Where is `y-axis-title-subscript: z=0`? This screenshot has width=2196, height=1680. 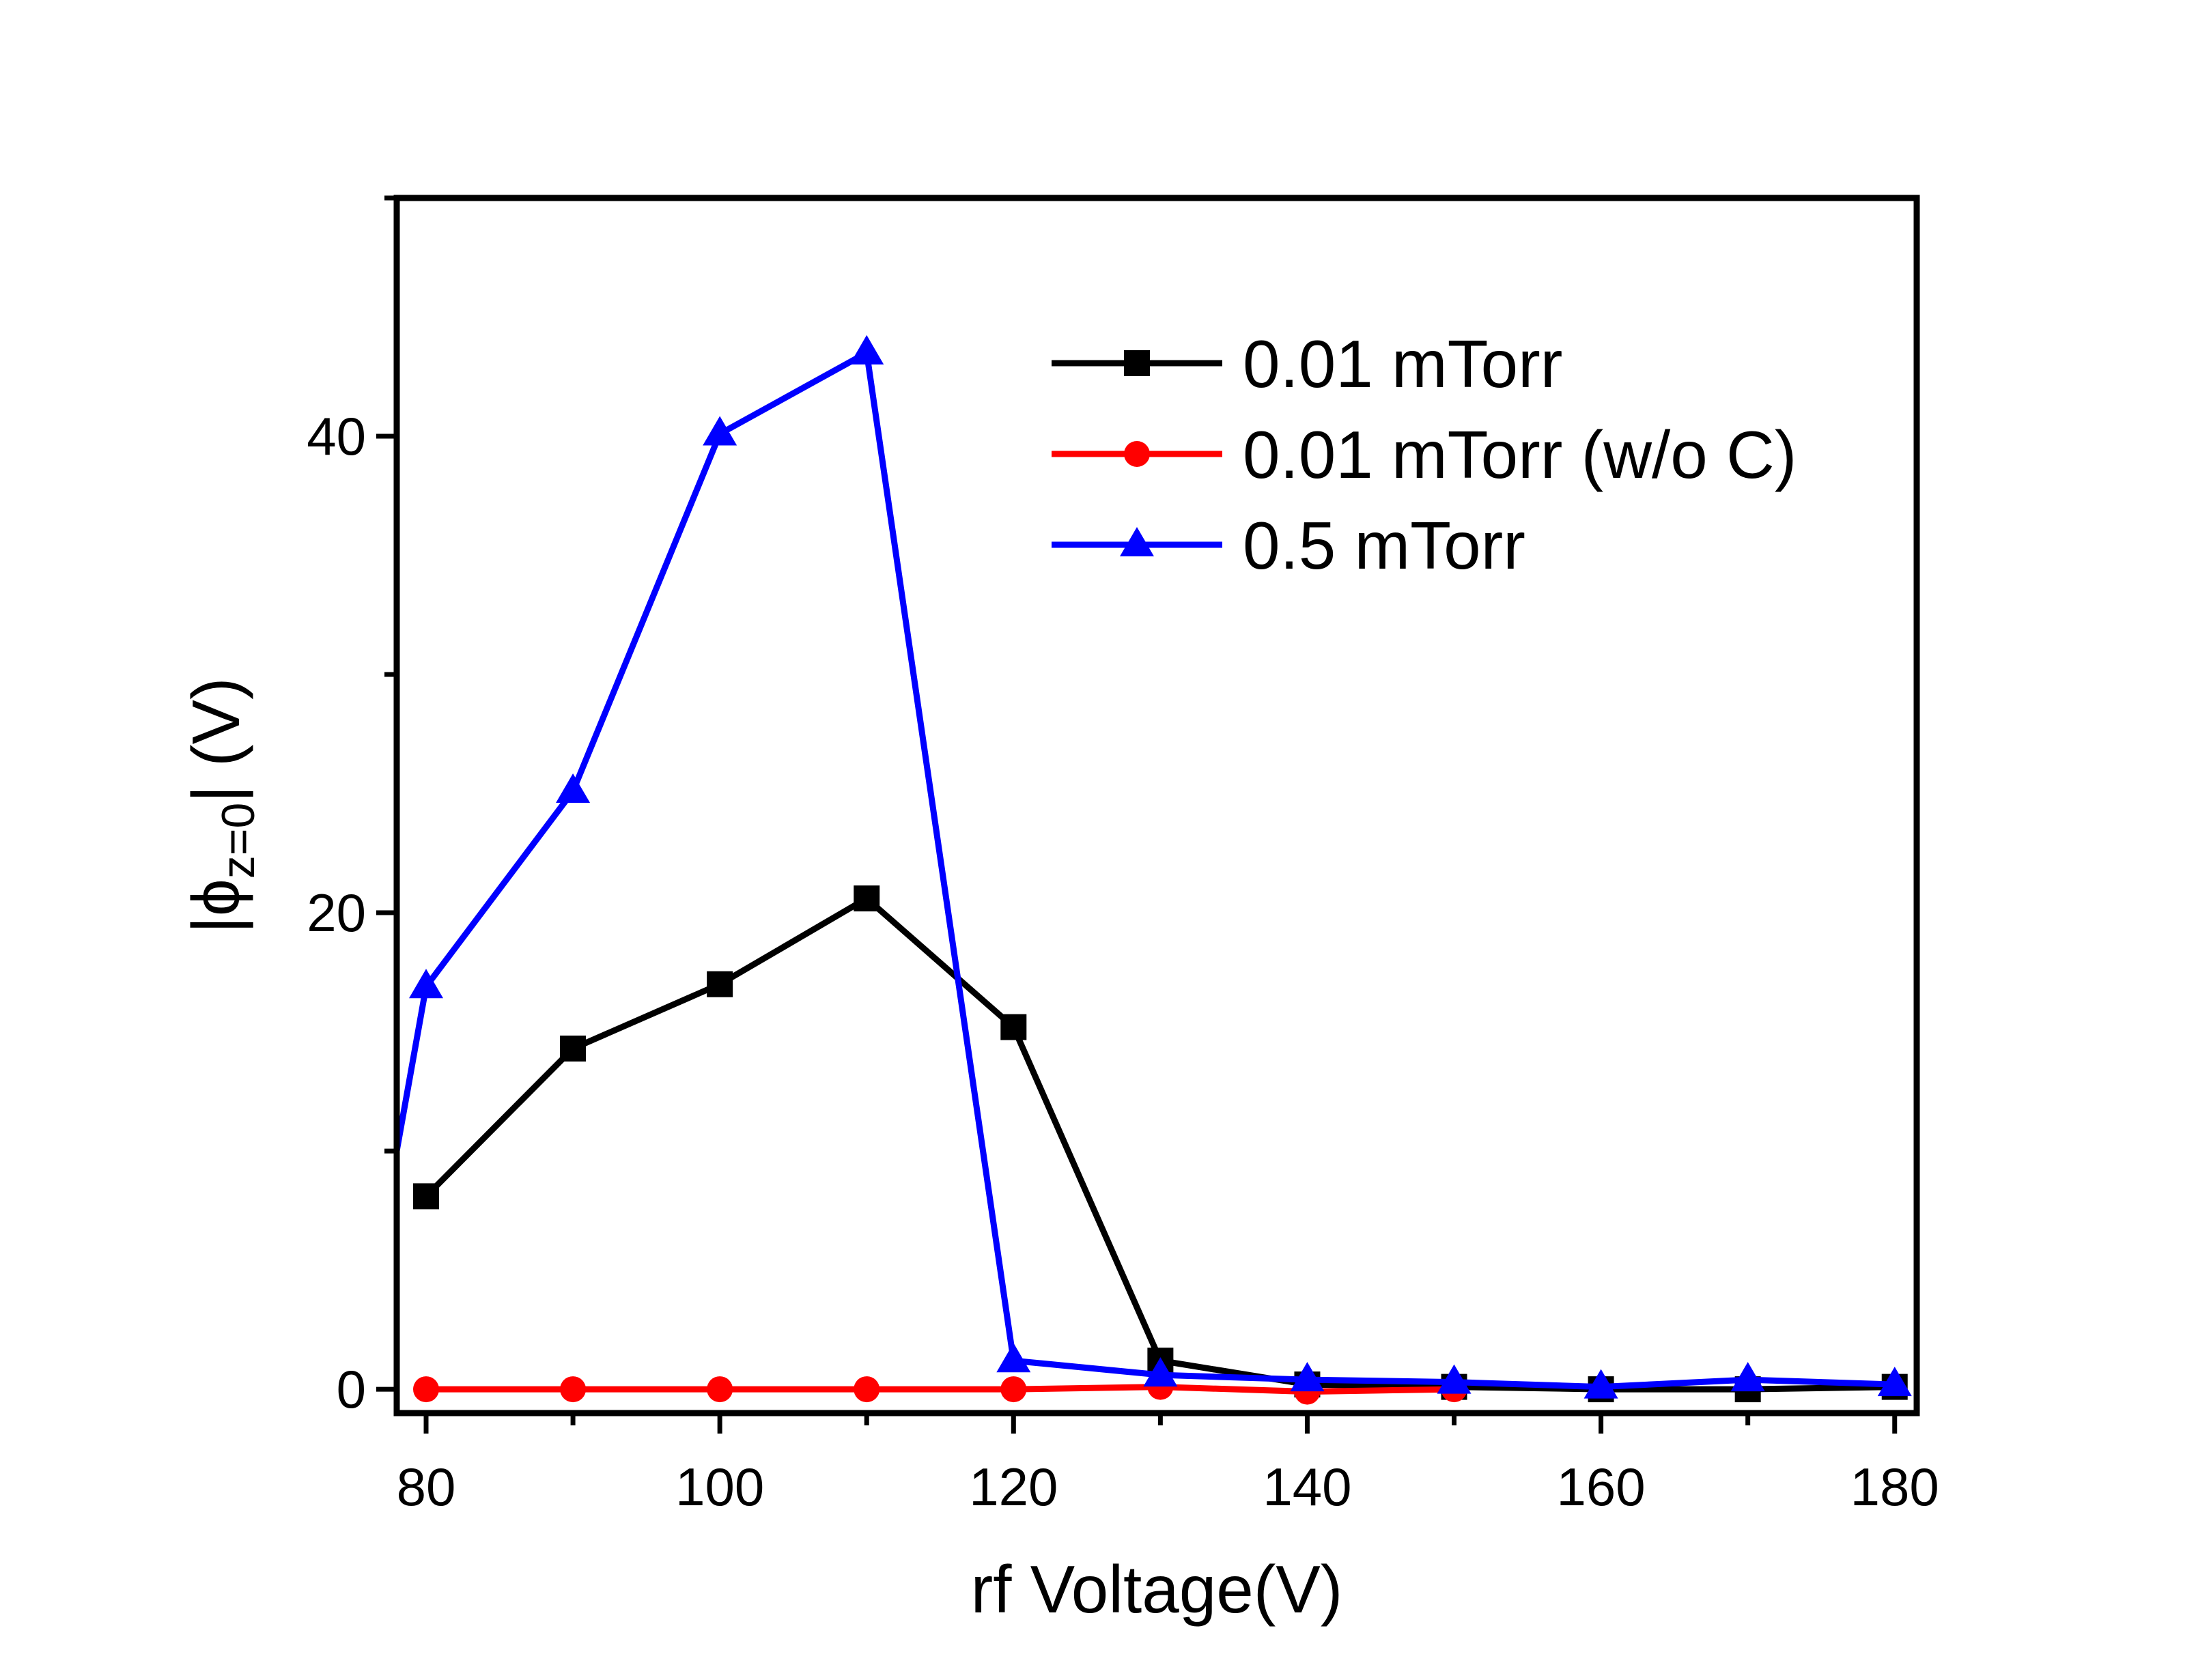
y-axis-title-subscript: z=0 is located at coordinates (238, 841).